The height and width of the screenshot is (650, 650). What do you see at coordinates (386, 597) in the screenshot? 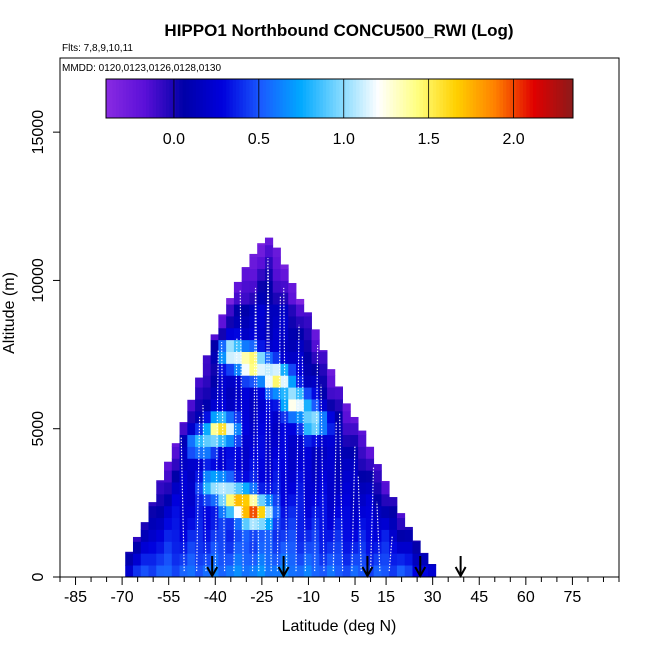
I see `x-tick-label: 15` at bounding box center [386, 597].